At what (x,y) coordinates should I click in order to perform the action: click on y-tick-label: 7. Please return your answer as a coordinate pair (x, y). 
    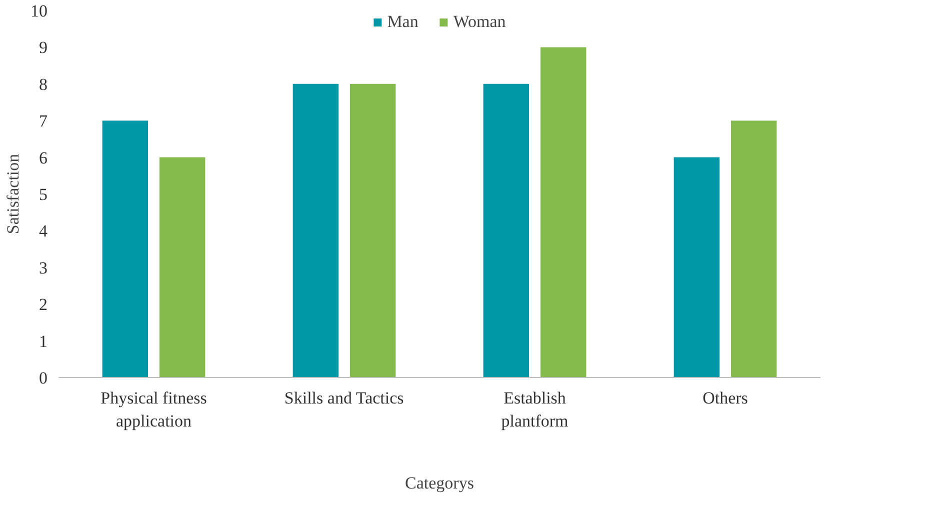
    Looking at the image, I should click on (43, 121).